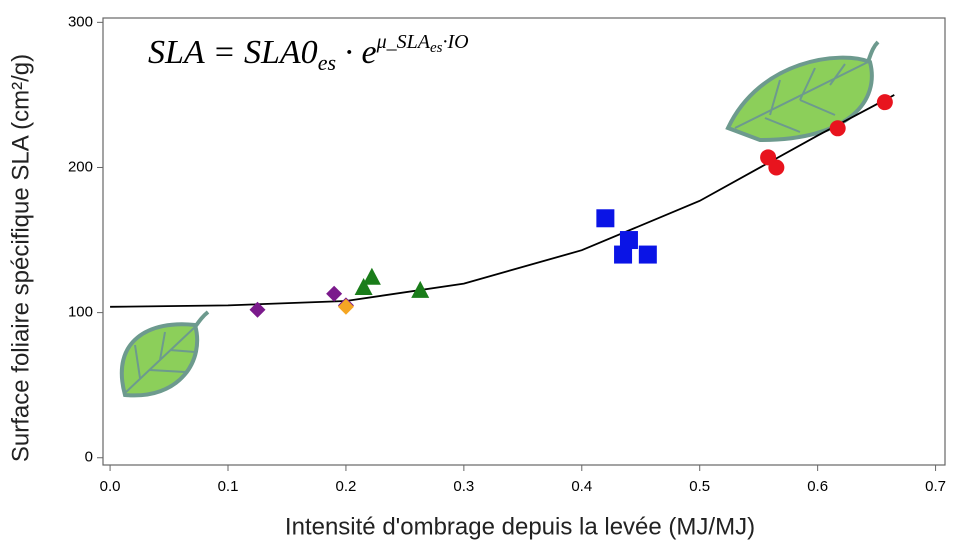  I want to click on x-tick-label: 0.7, so click(935, 486).